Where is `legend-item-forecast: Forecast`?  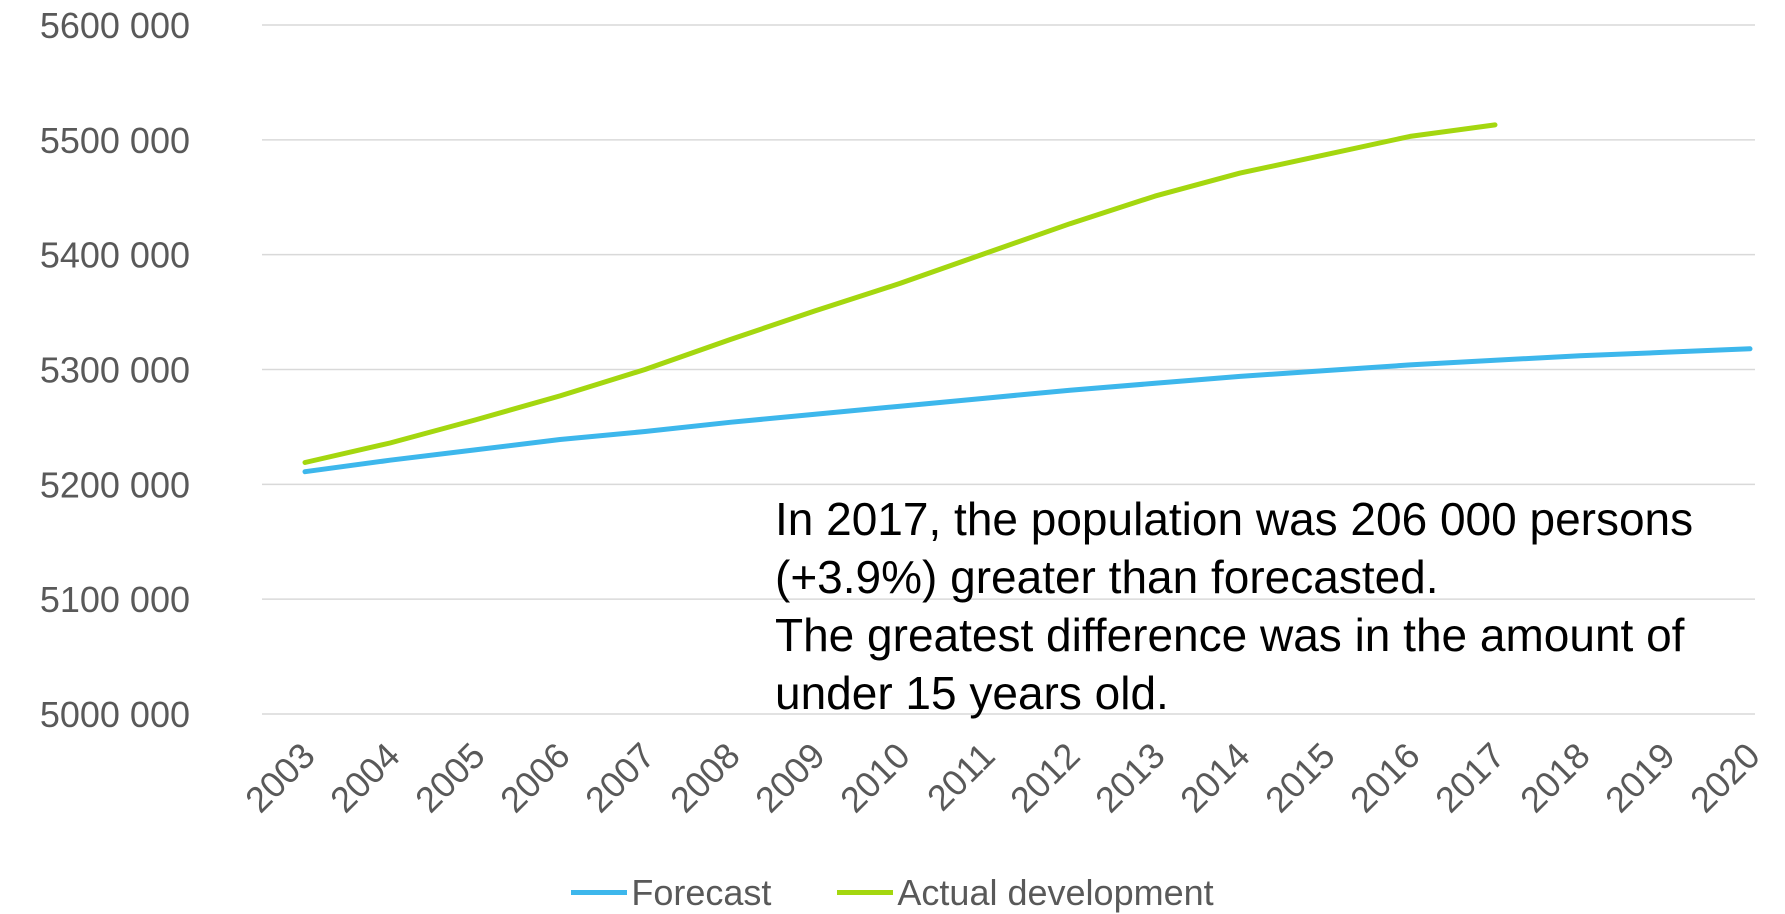 legend-item-forecast: Forecast is located at coordinates (671, 893).